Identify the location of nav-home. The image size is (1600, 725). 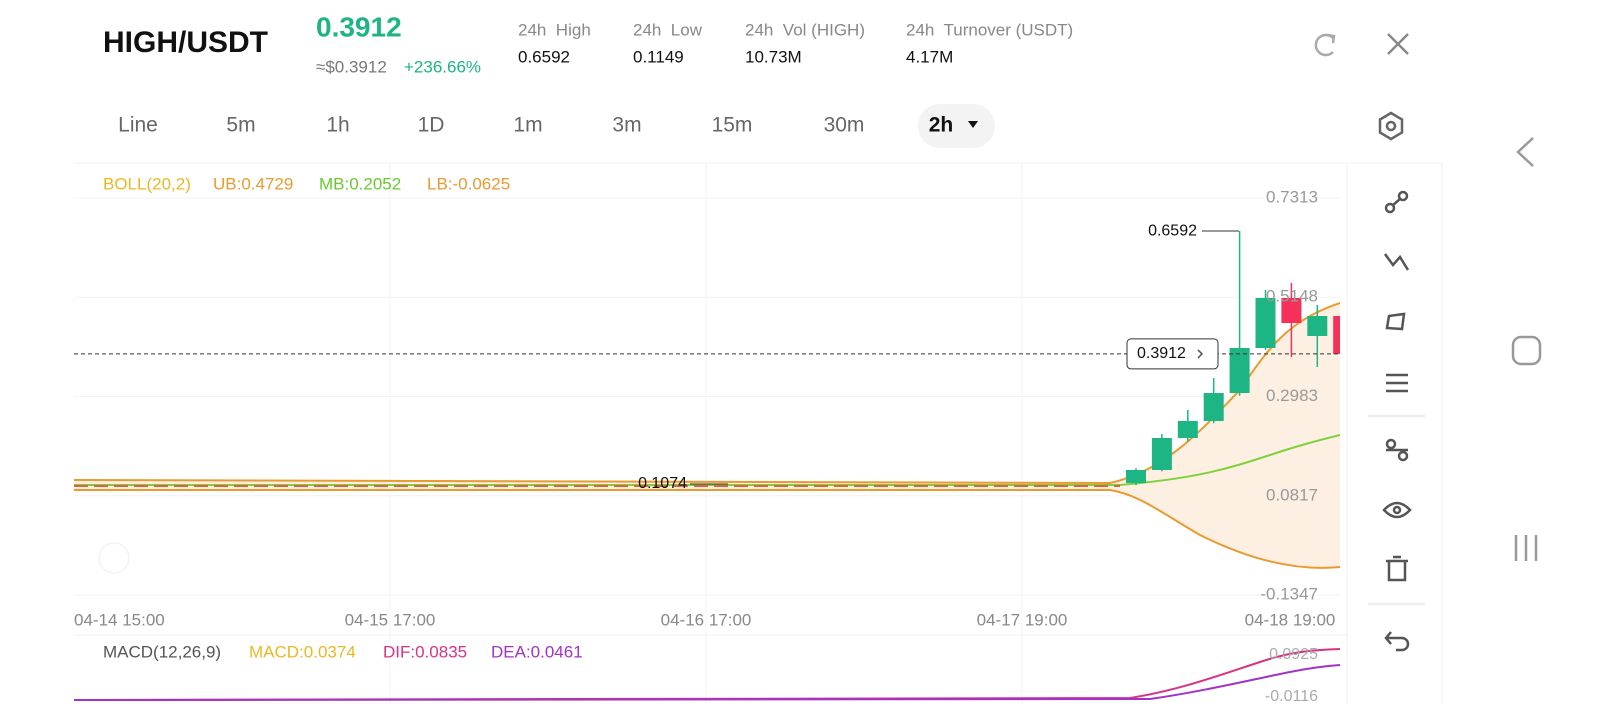
(1526, 350).